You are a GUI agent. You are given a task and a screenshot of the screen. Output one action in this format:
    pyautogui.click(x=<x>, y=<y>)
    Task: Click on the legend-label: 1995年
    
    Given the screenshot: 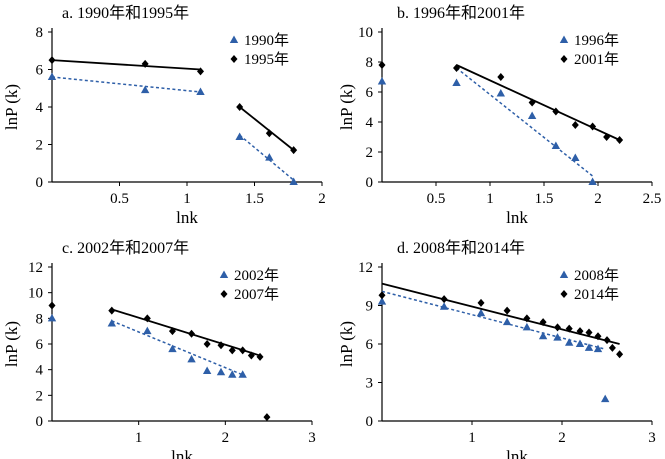 What is the action you would take?
    pyautogui.click(x=266, y=59)
    